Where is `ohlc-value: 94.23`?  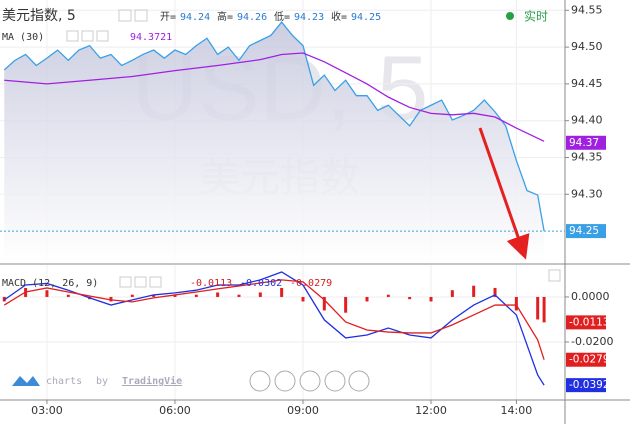
ohlc-value: 94.23 is located at coordinates (309, 17).